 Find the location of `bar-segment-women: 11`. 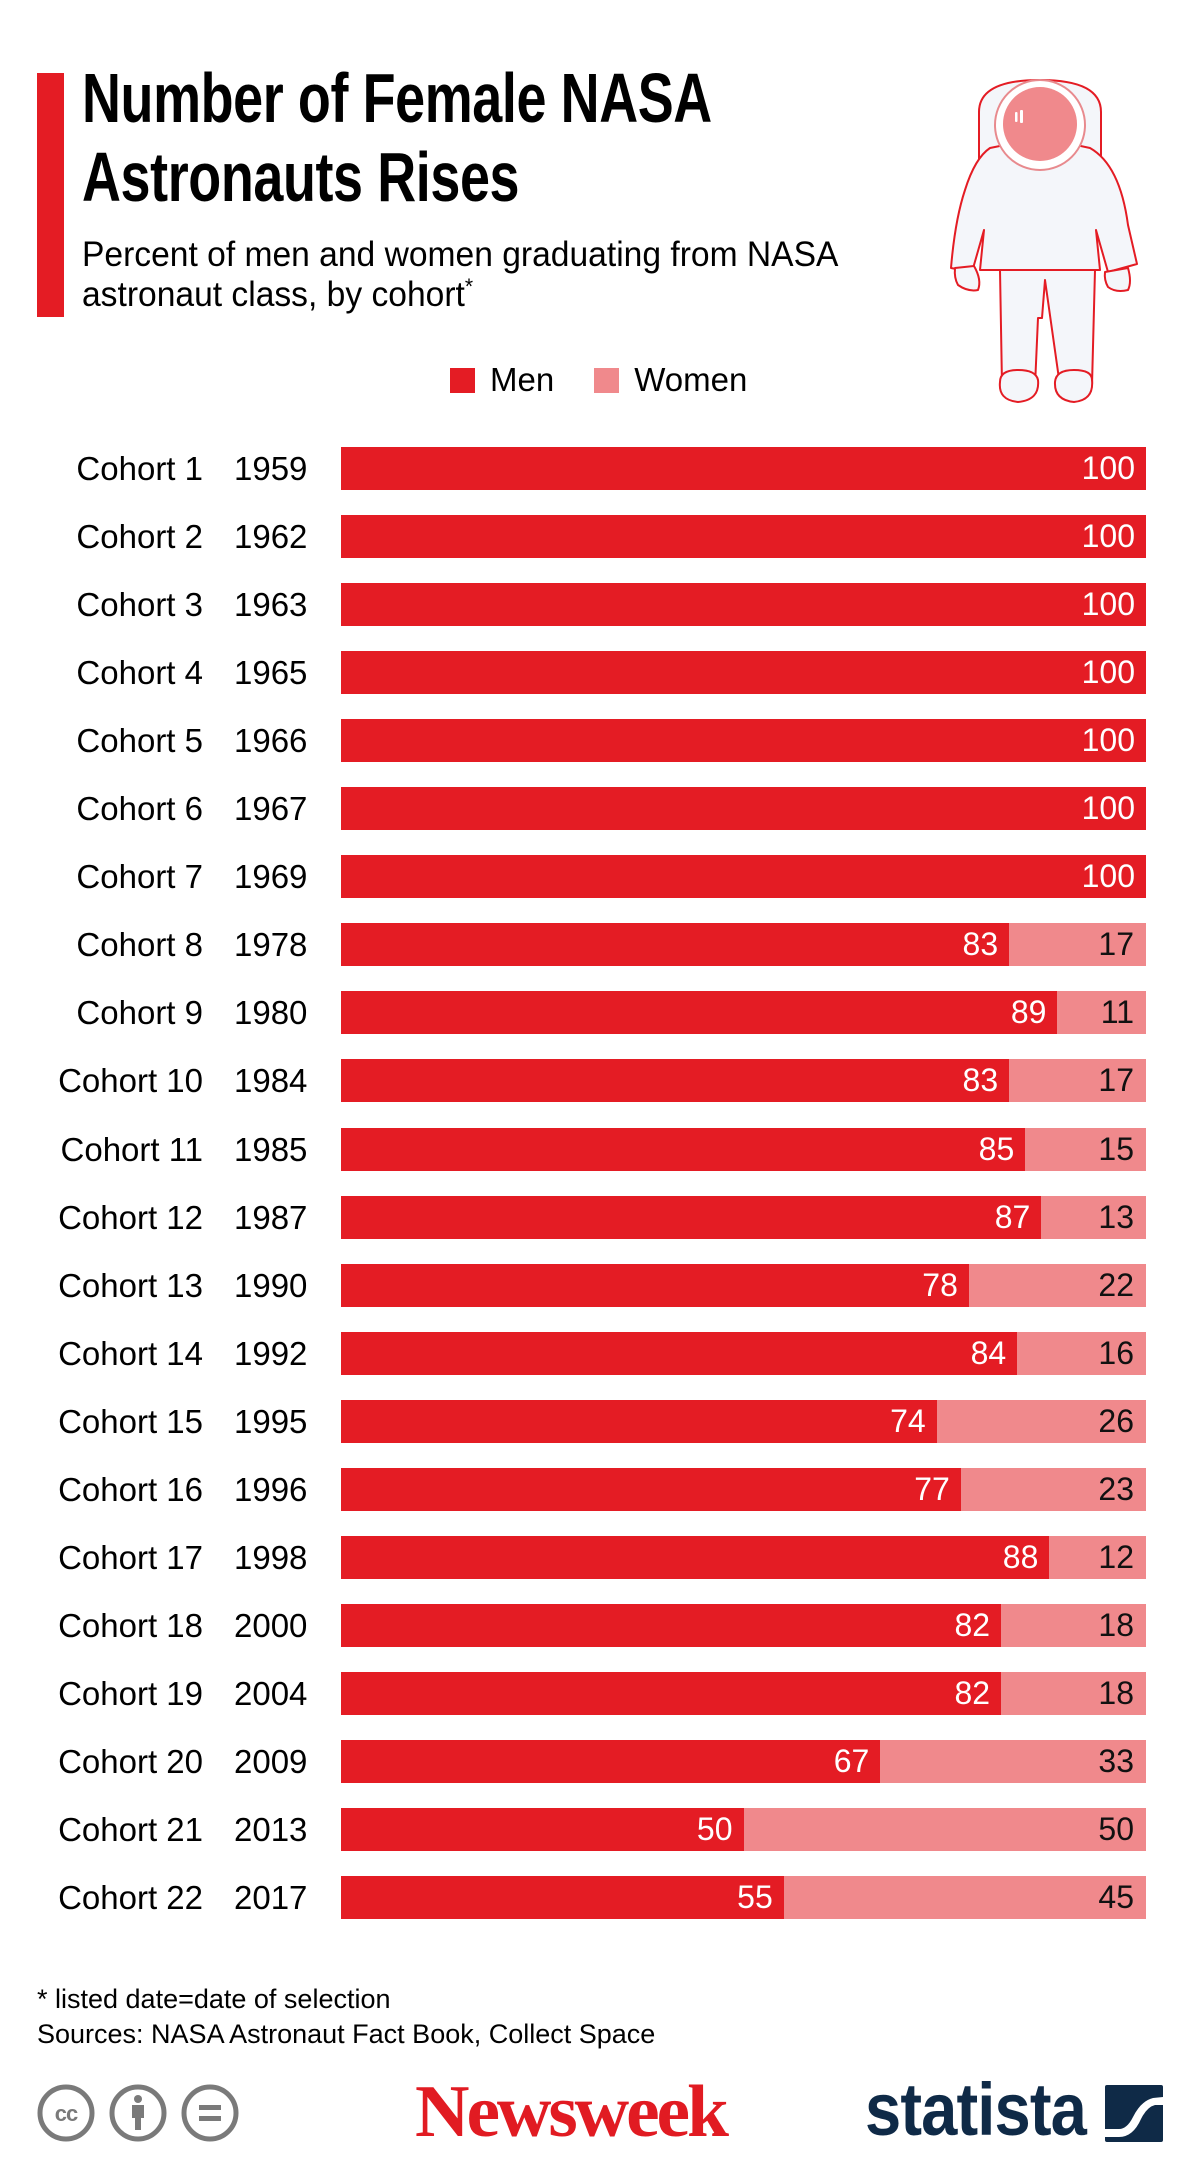

bar-segment-women: 11 is located at coordinates (1101, 1013).